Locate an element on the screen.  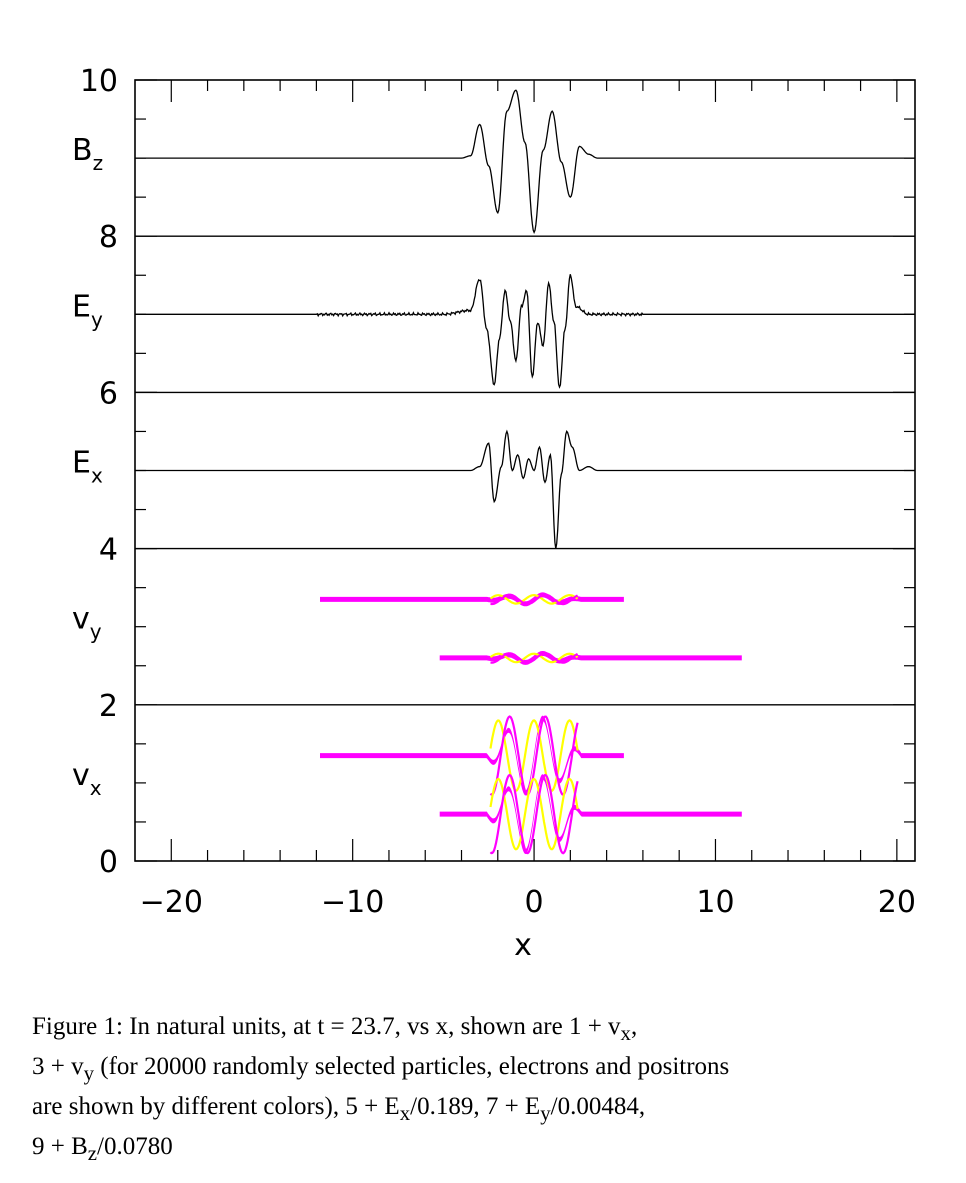
y-tick-label: 10 is located at coordinates (99, 81).